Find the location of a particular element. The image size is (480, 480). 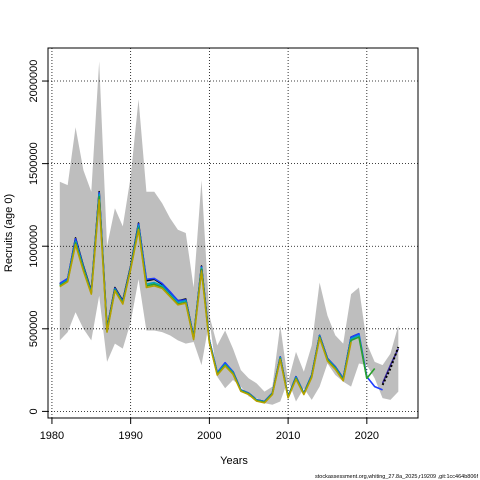

y-tick-label-2000000: 2000000 is located at coordinates (34, 81).